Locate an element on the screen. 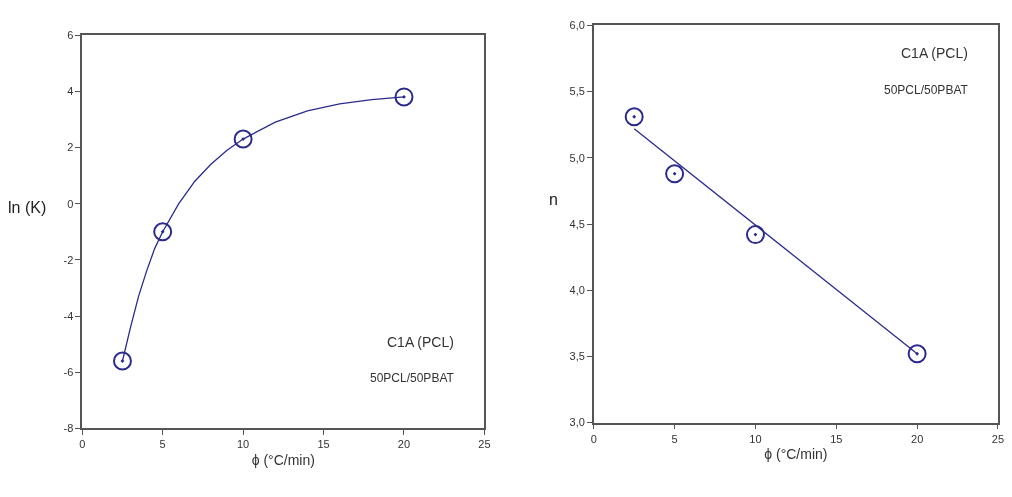 The width and height of the screenshot is (1012, 497). y-tick-label: 3,0 is located at coordinates (577, 422).